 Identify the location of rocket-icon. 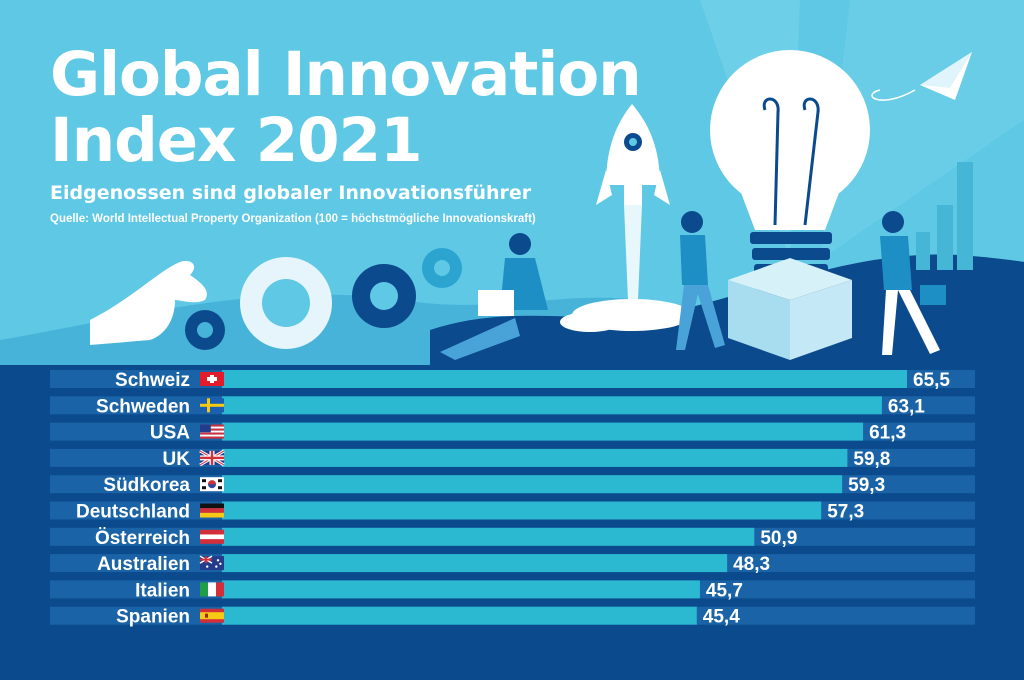
(626, 218).